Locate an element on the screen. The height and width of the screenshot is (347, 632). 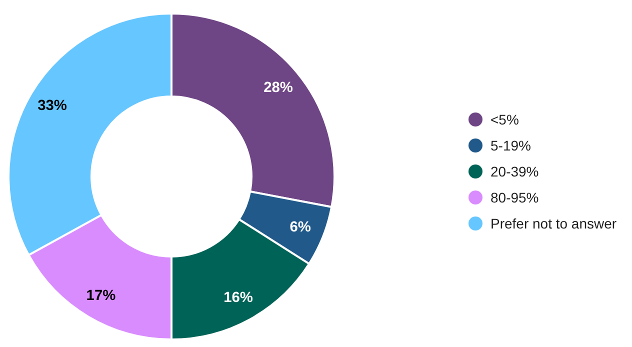
data-label: 28% is located at coordinates (278, 88).